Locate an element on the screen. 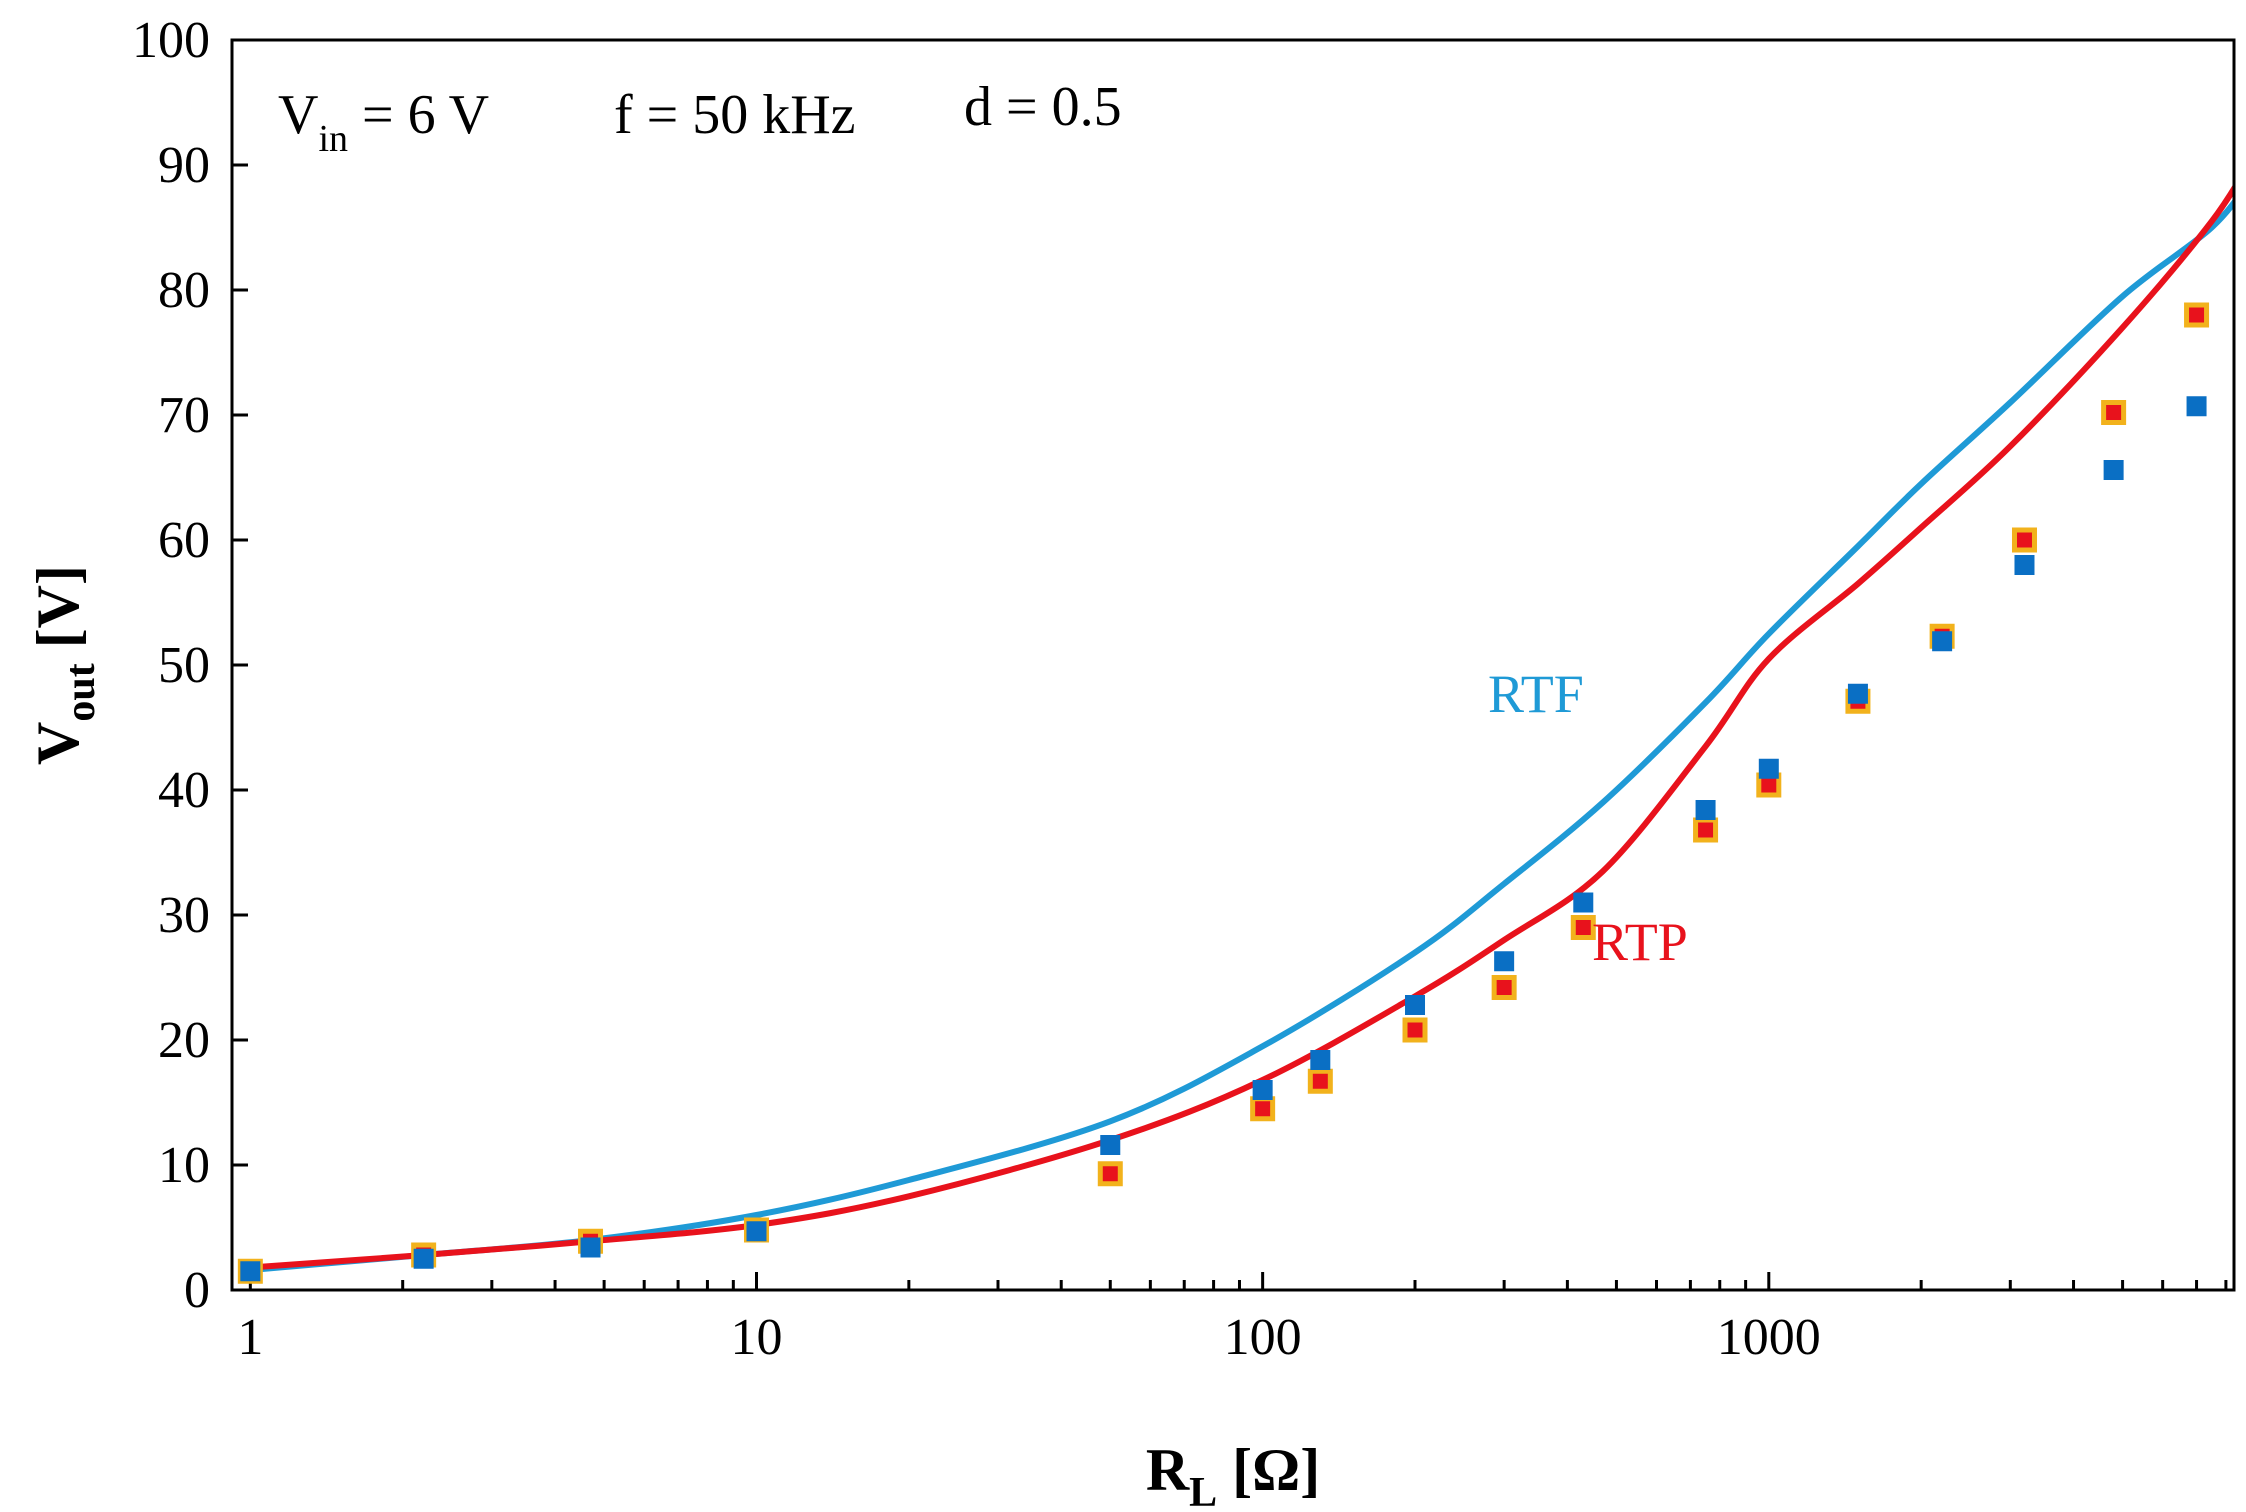  y-tick-label-90: 90 is located at coordinates (184, 165).